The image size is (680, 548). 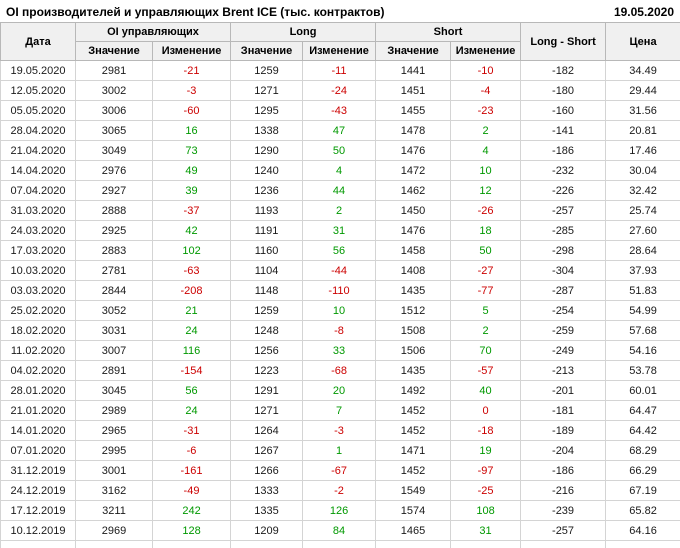 I want to click on date-cell: 21.01.2020, so click(x=38, y=410).